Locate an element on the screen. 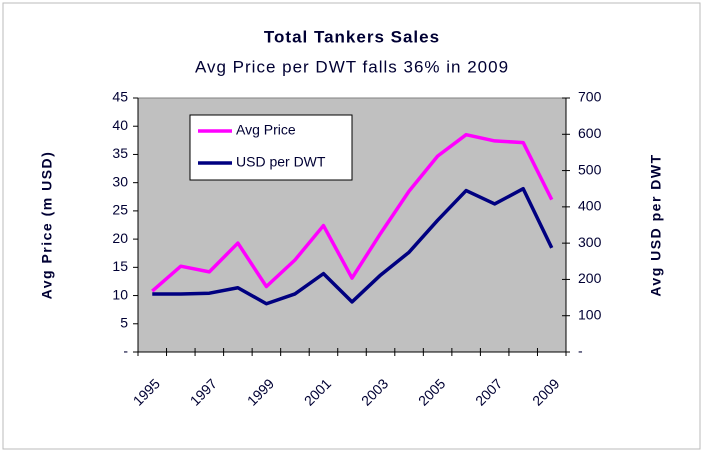  y-tick-label: 40 is located at coordinates (120, 125).